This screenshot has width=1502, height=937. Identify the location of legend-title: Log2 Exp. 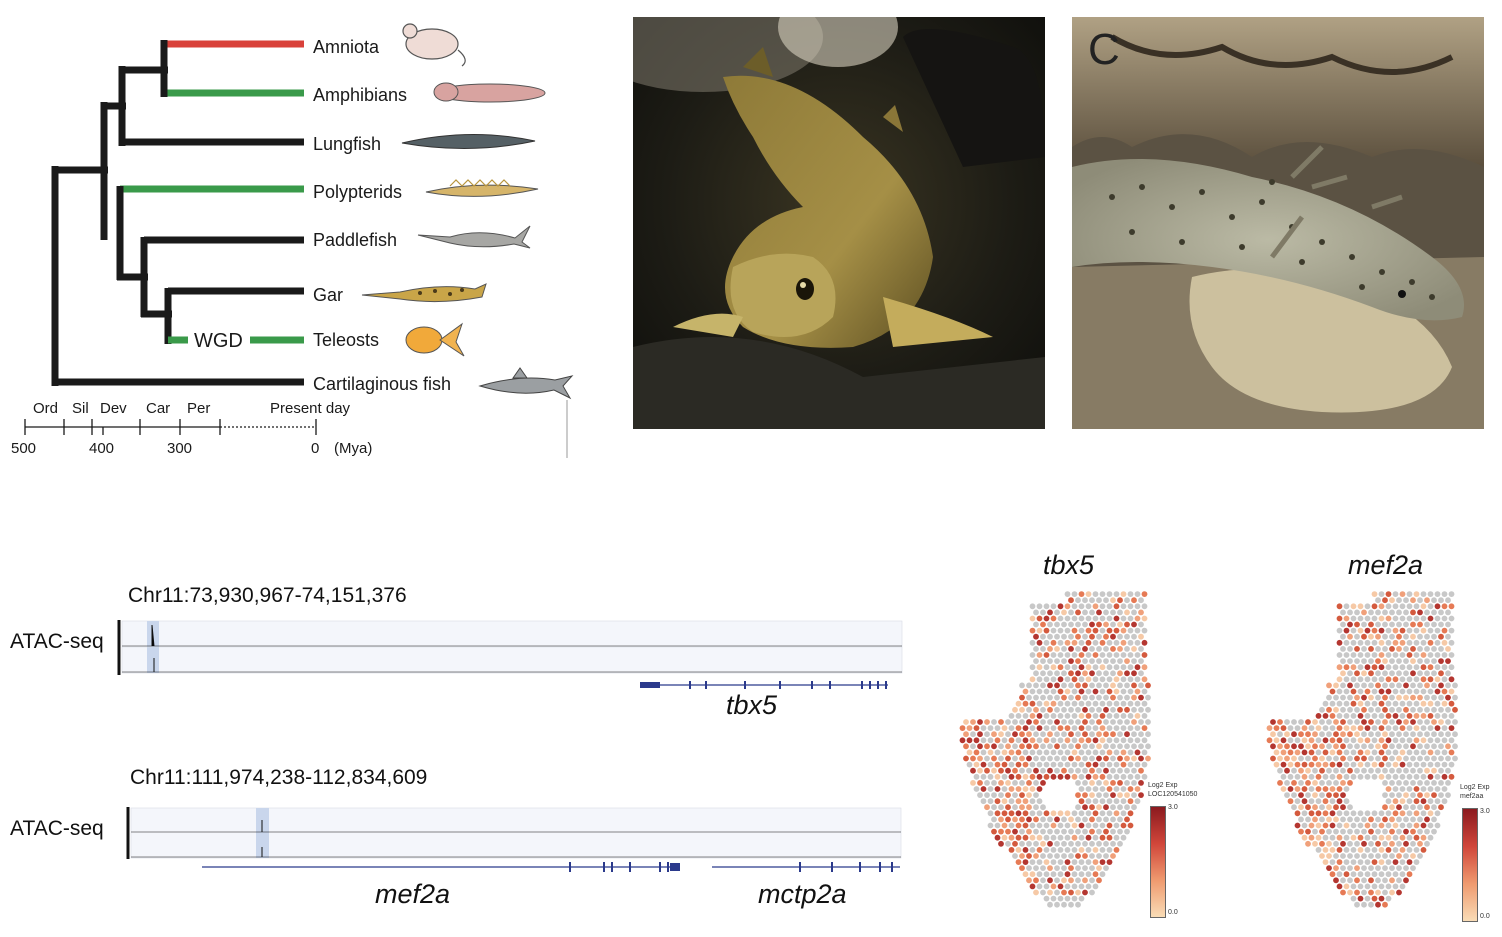
(1163, 785).